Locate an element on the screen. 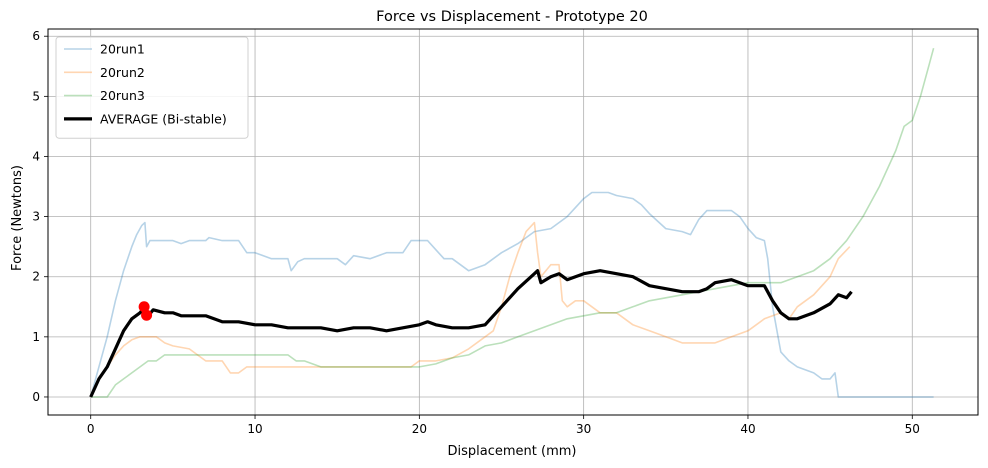 The image size is (988, 468). legend-label: 20run3 is located at coordinates (122, 95).